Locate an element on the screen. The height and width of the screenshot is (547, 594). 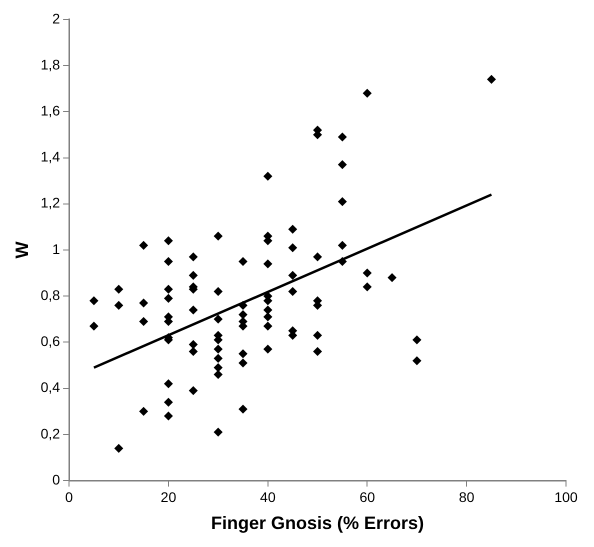
y-tick-label: 1,8 is located at coordinates (50, 64).